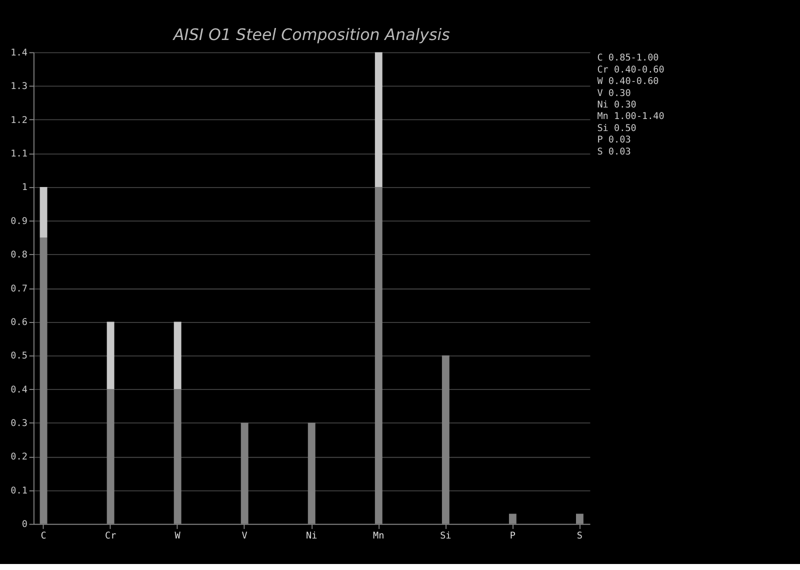  Describe the element at coordinates (19, 52) in the screenshot. I see `y-tick-label: 1.4` at that location.